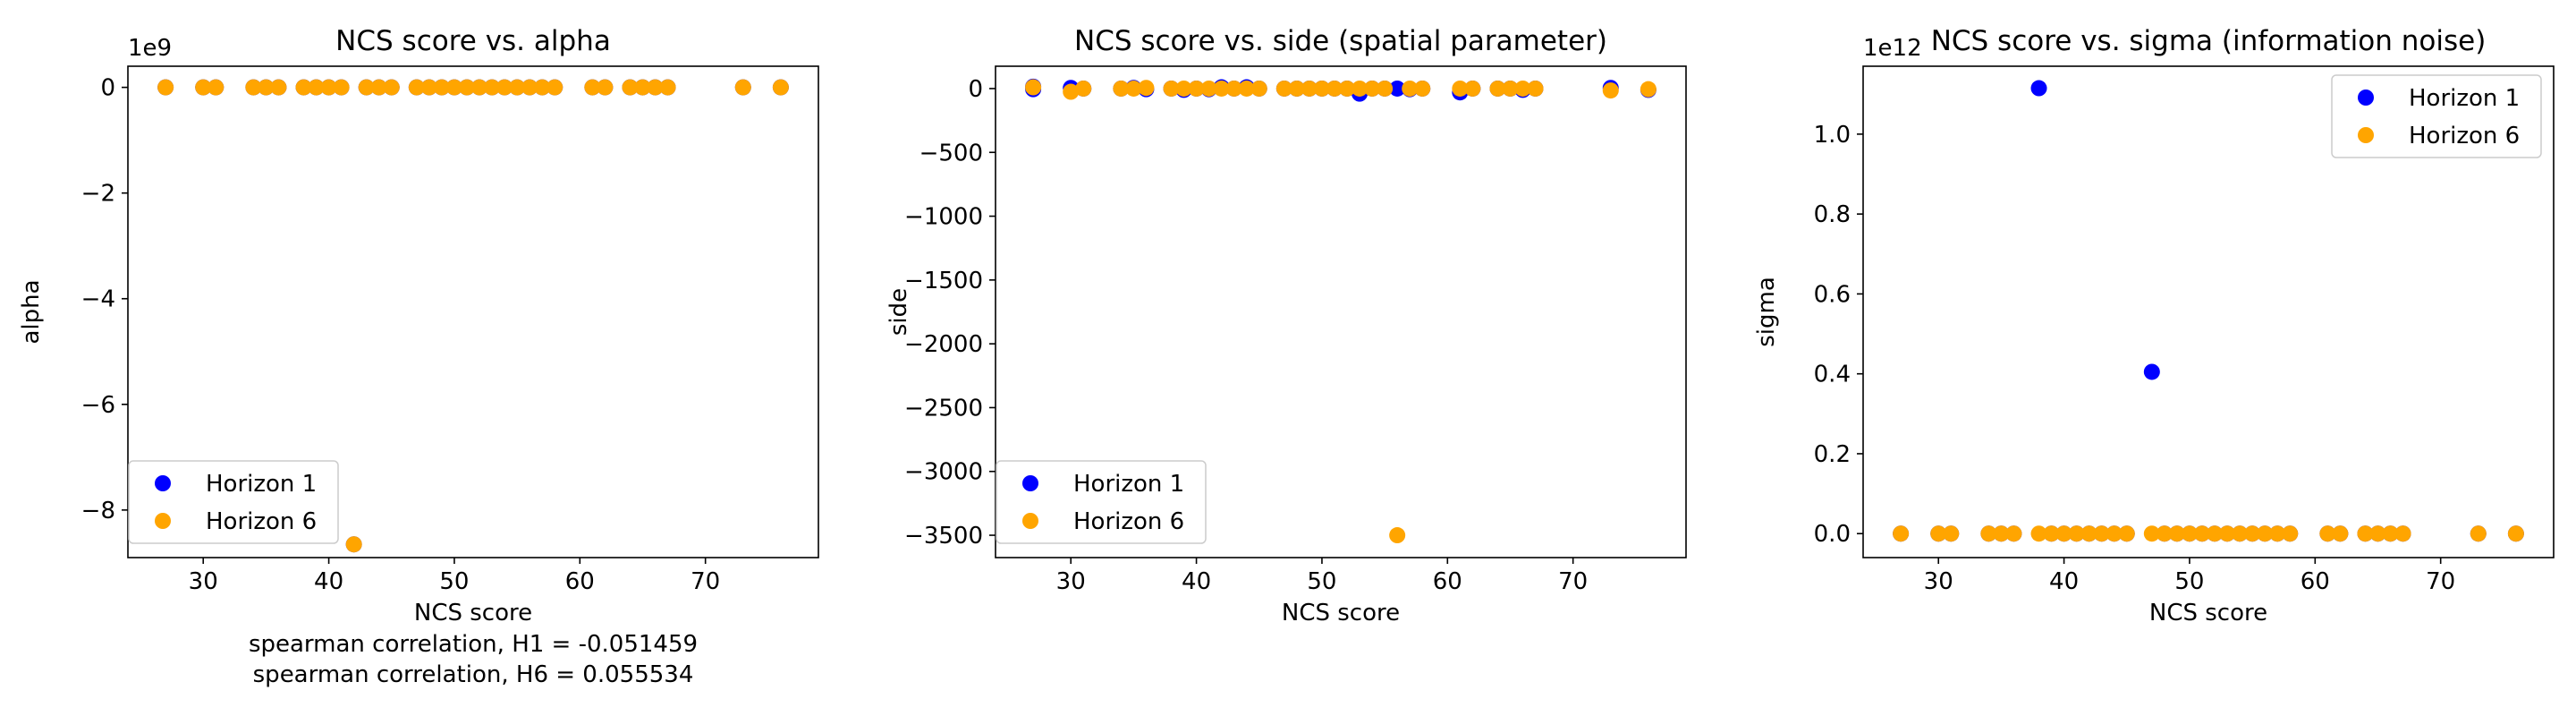 The width and height of the screenshot is (2576, 716). What do you see at coordinates (473, 644) in the screenshot?
I see `spearman-annotation: spearman correlation, H1 = -0.051459` at bounding box center [473, 644].